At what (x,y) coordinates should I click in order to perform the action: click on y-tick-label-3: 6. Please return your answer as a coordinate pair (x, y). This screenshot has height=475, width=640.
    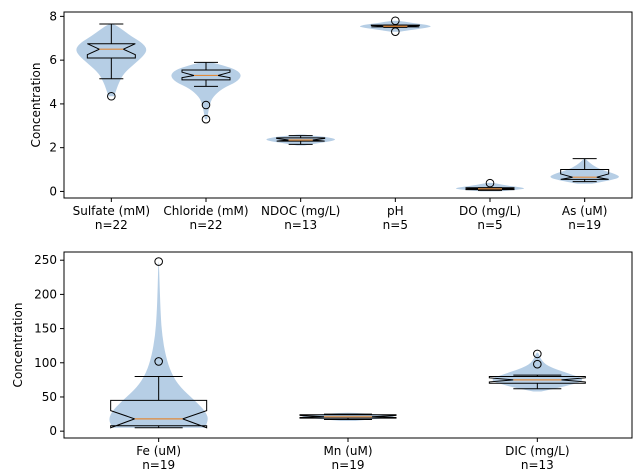
    Looking at the image, I should click on (53, 60).